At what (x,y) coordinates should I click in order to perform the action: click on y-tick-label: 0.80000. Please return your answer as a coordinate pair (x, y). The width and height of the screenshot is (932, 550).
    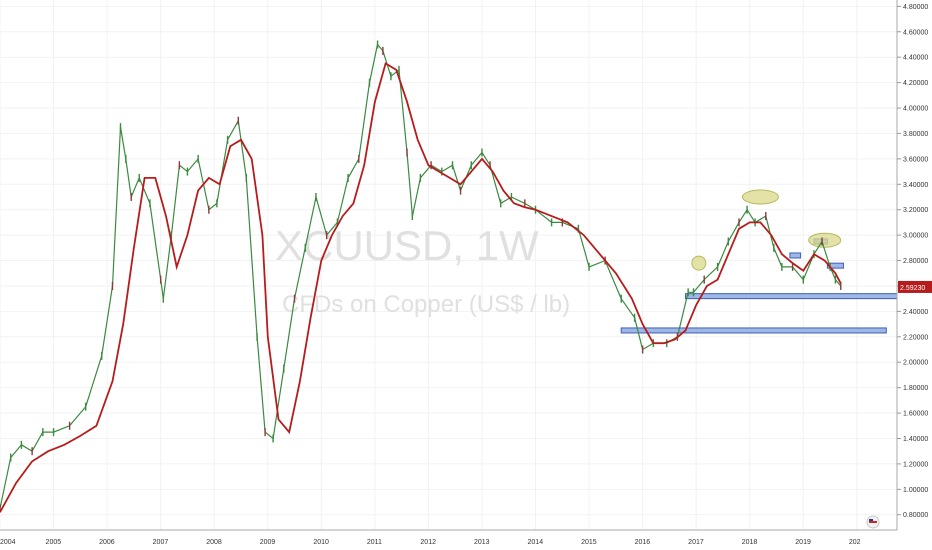
    Looking at the image, I should click on (915, 515).